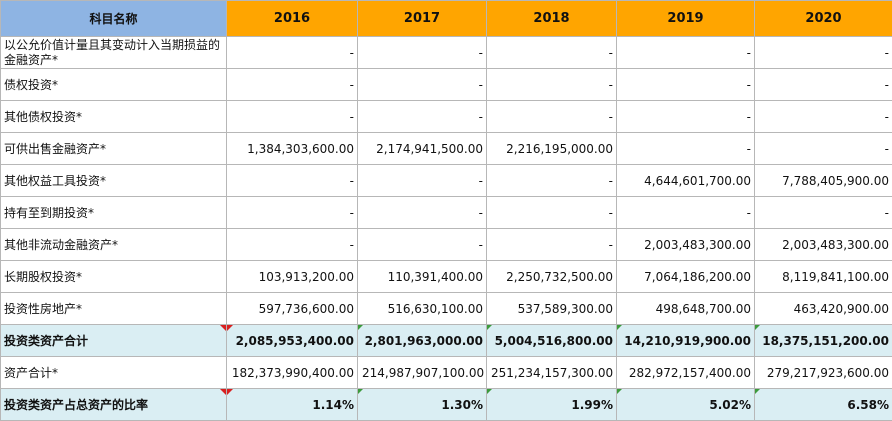 The width and height of the screenshot is (892, 421). What do you see at coordinates (292, 149) in the screenshot?
I see `data-cell: 1,384,303,600.00` at bounding box center [292, 149].